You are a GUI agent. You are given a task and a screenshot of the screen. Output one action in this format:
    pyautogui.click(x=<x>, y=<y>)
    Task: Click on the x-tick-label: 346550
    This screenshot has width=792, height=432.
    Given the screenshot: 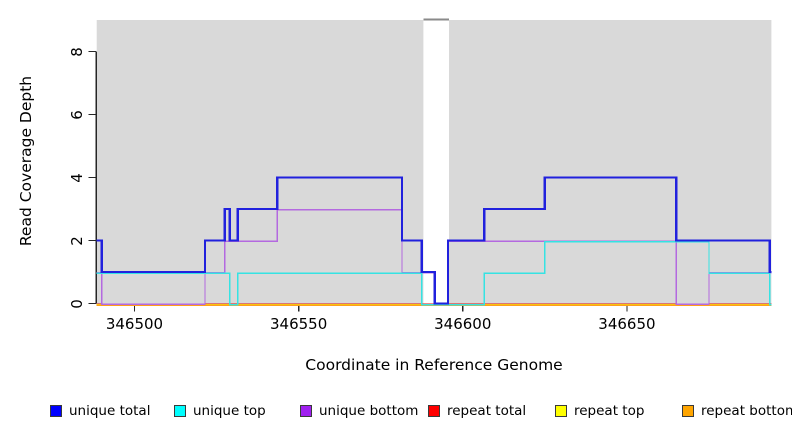 What is the action you would take?
    pyautogui.click(x=298, y=324)
    